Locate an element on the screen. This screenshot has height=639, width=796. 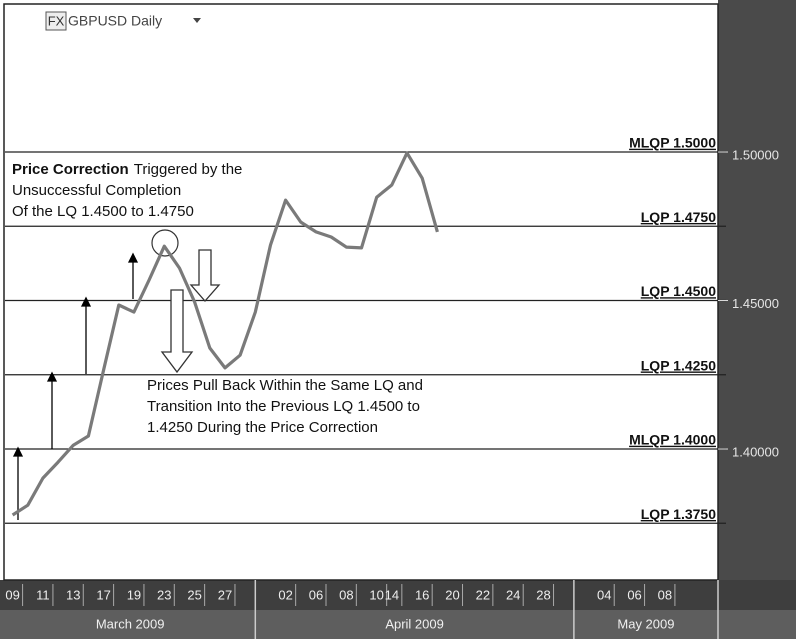
day-strip is located at coordinates (398, 595).